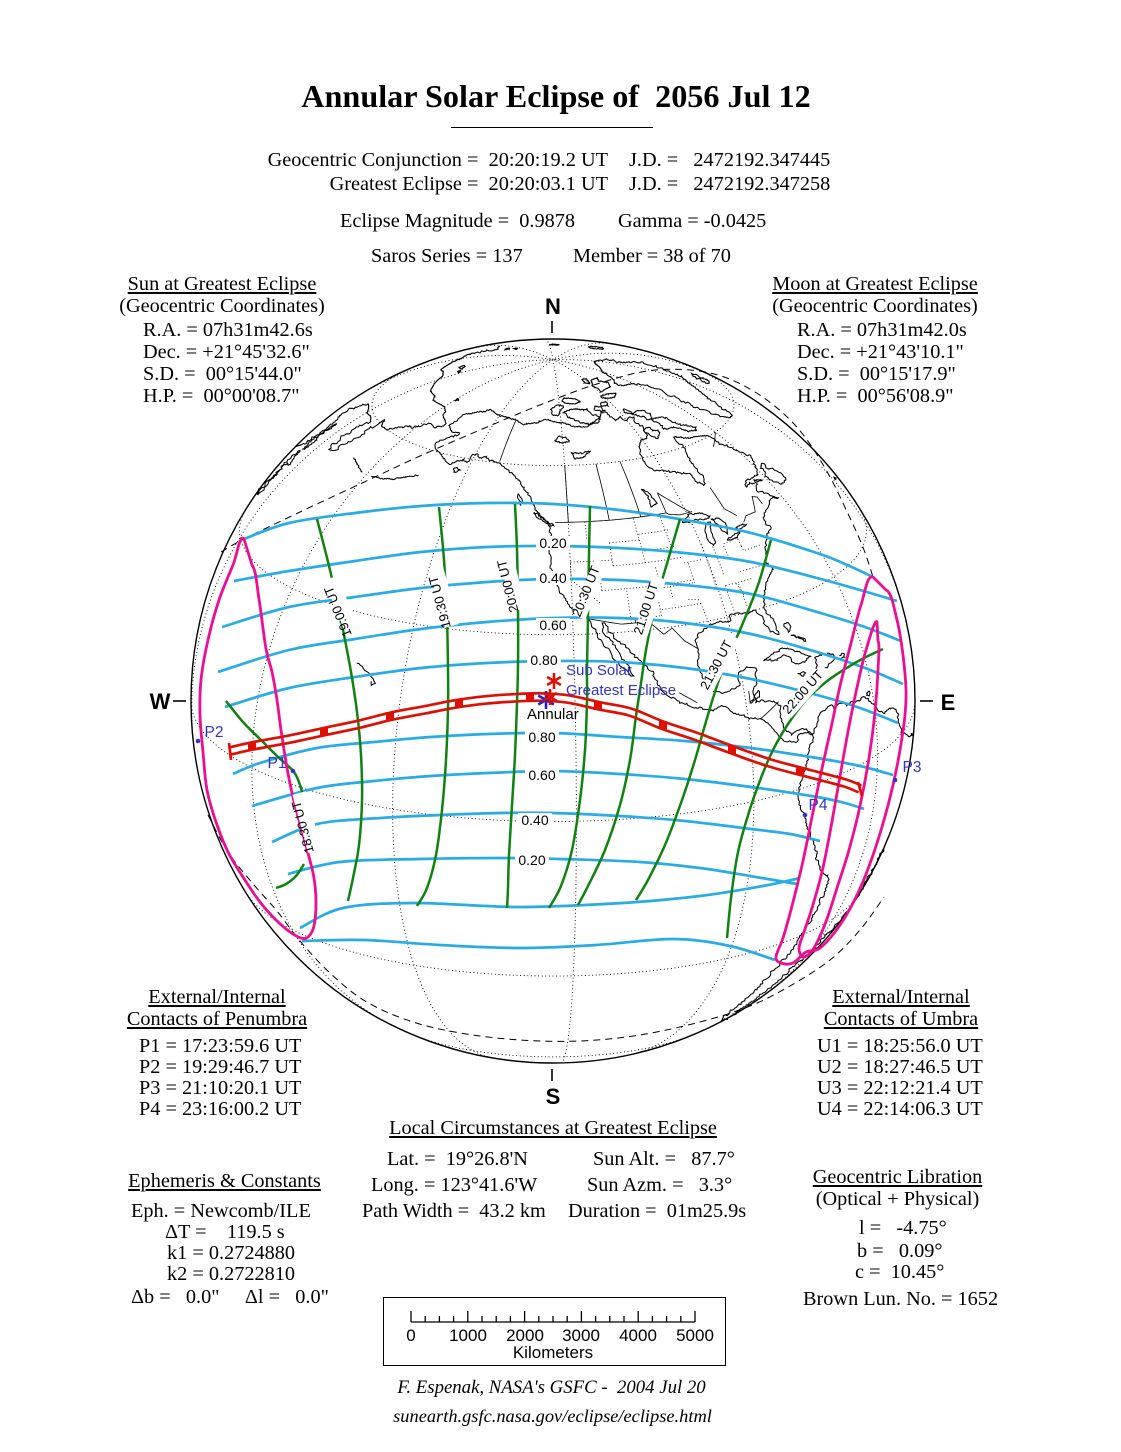  What do you see at coordinates (948, 702) in the screenshot?
I see `svg-text: E` at bounding box center [948, 702].